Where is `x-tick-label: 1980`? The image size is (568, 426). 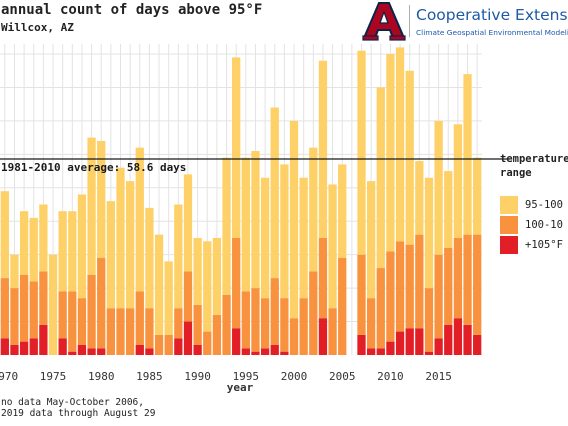
x-tick-label: 1980 is located at coordinates (101, 376).